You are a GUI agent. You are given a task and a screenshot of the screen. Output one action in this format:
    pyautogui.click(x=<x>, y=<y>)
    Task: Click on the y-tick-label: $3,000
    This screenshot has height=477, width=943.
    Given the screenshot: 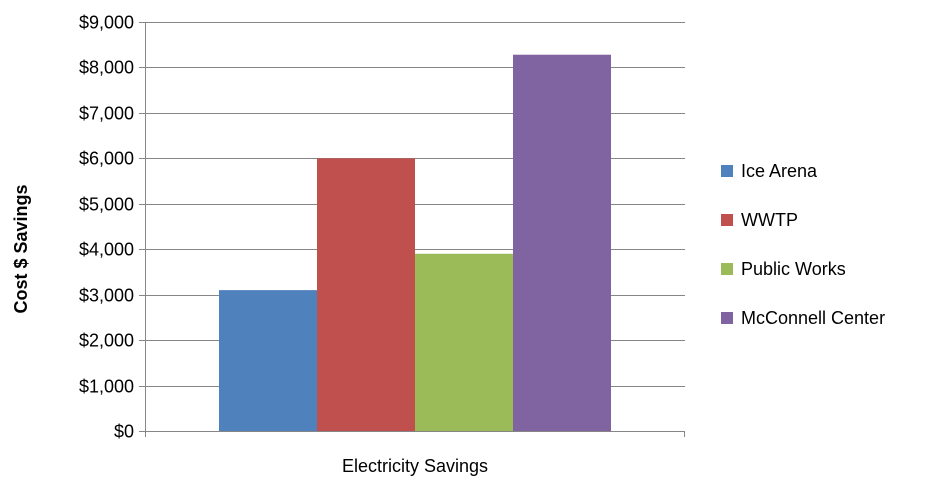 What is the action you would take?
    pyautogui.click(x=106, y=296)
    